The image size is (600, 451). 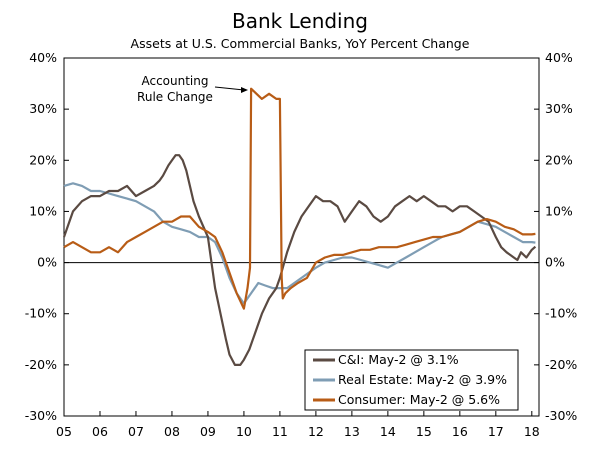 I want to click on y-tick-label-left: 20%, so click(x=43, y=159).